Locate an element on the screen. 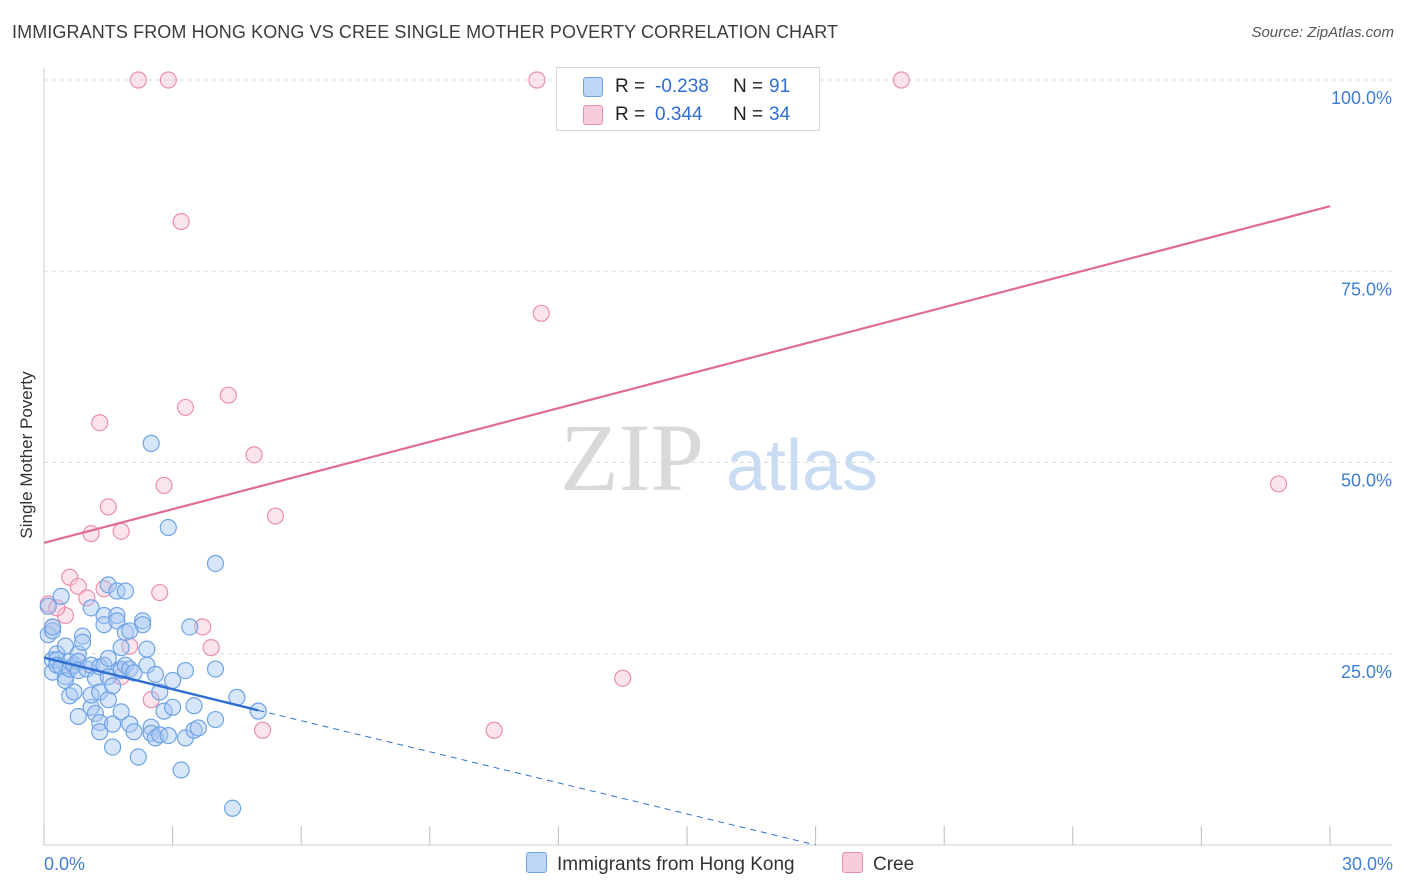  legend-n-value: 34 is located at coordinates (780, 114).